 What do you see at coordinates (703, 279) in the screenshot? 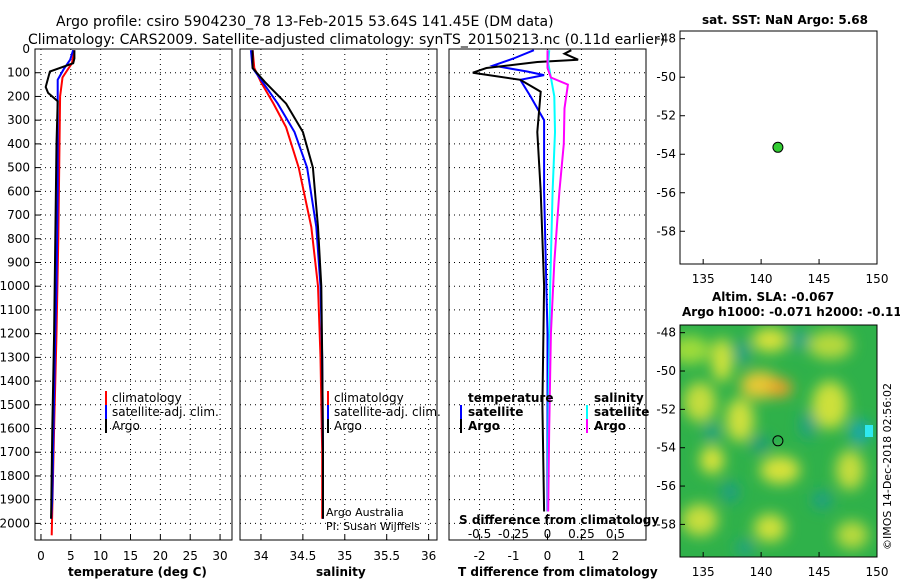
I see `map-x-tick-label: 135` at bounding box center [703, 279].